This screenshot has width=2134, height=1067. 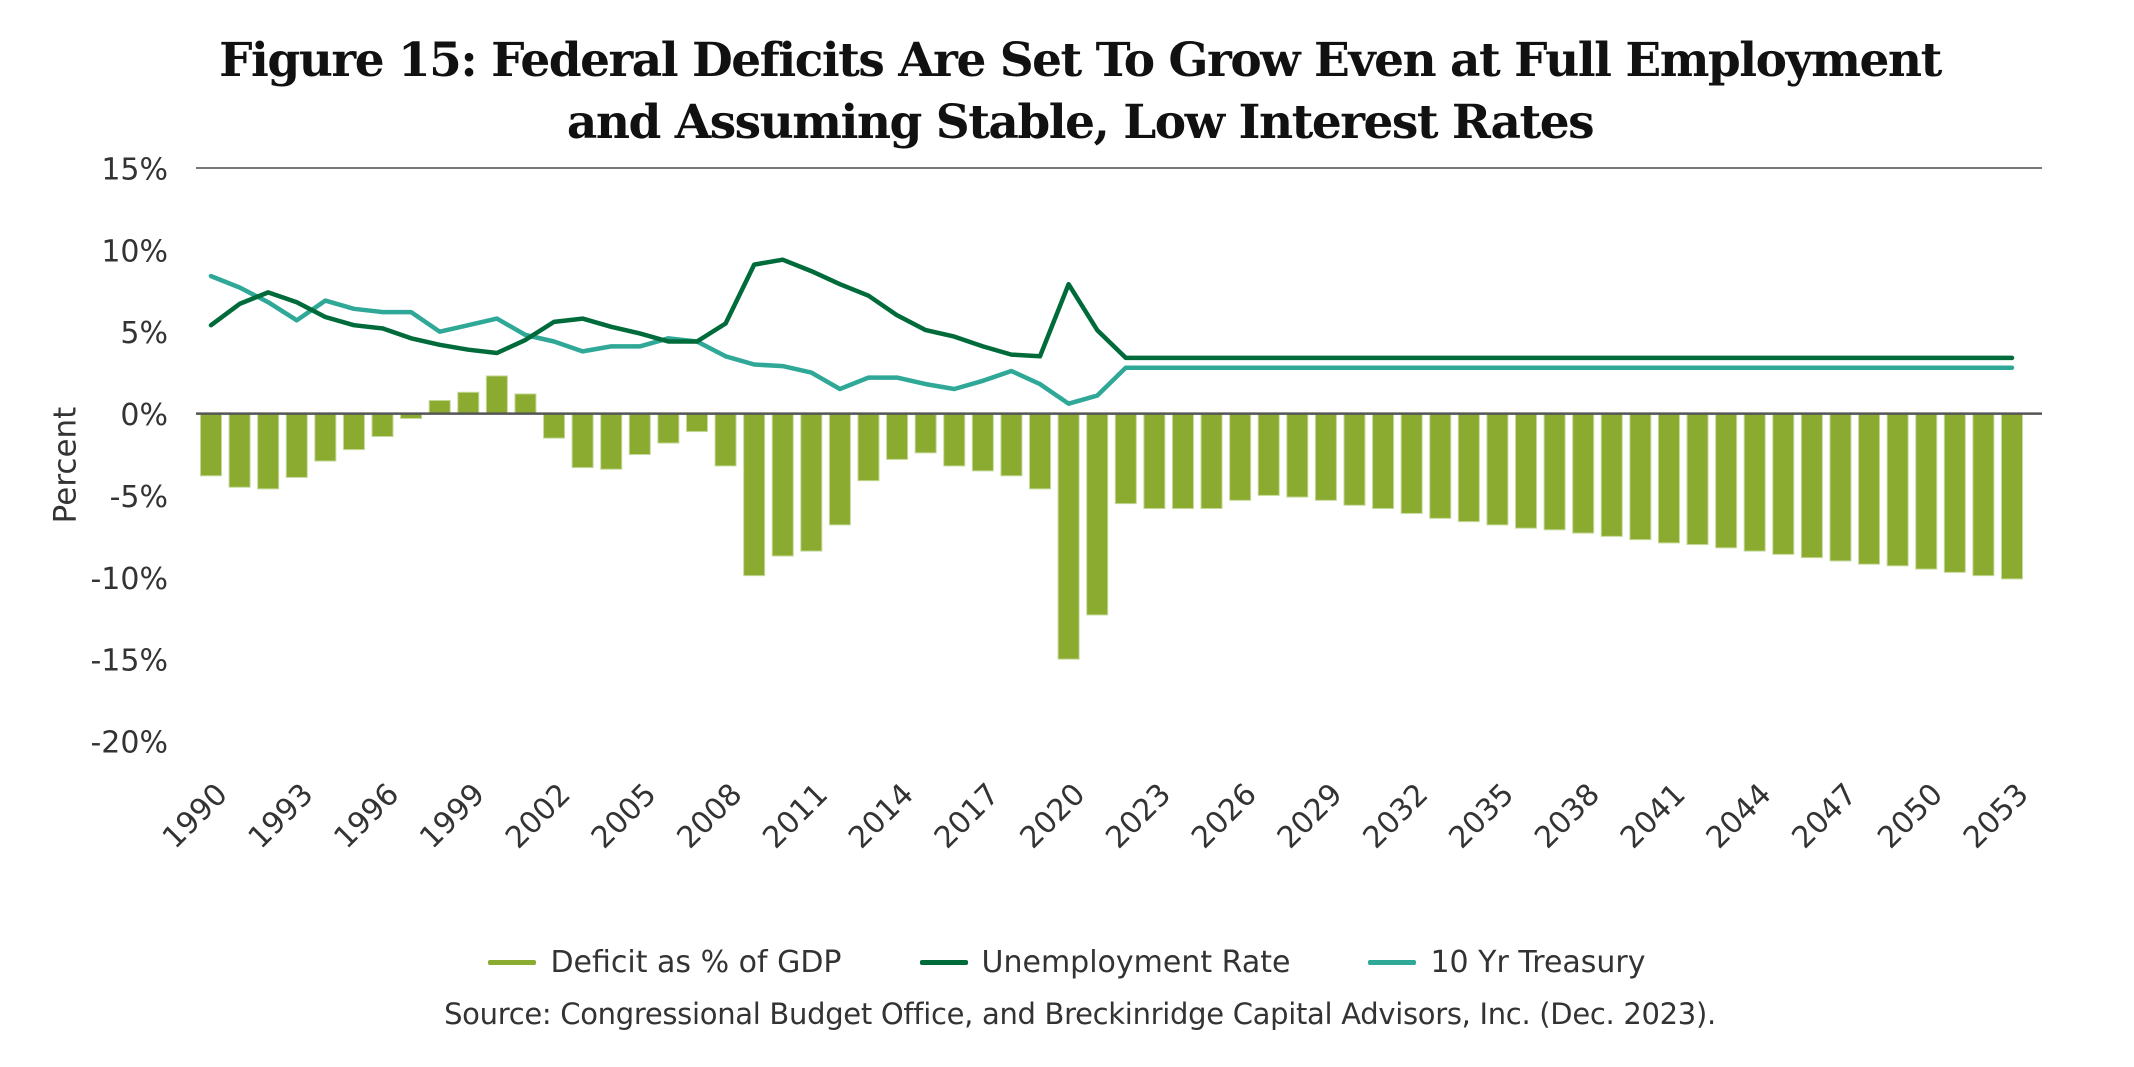 I want to click on unemployment-rate-line, so click(x=1111, y=309).